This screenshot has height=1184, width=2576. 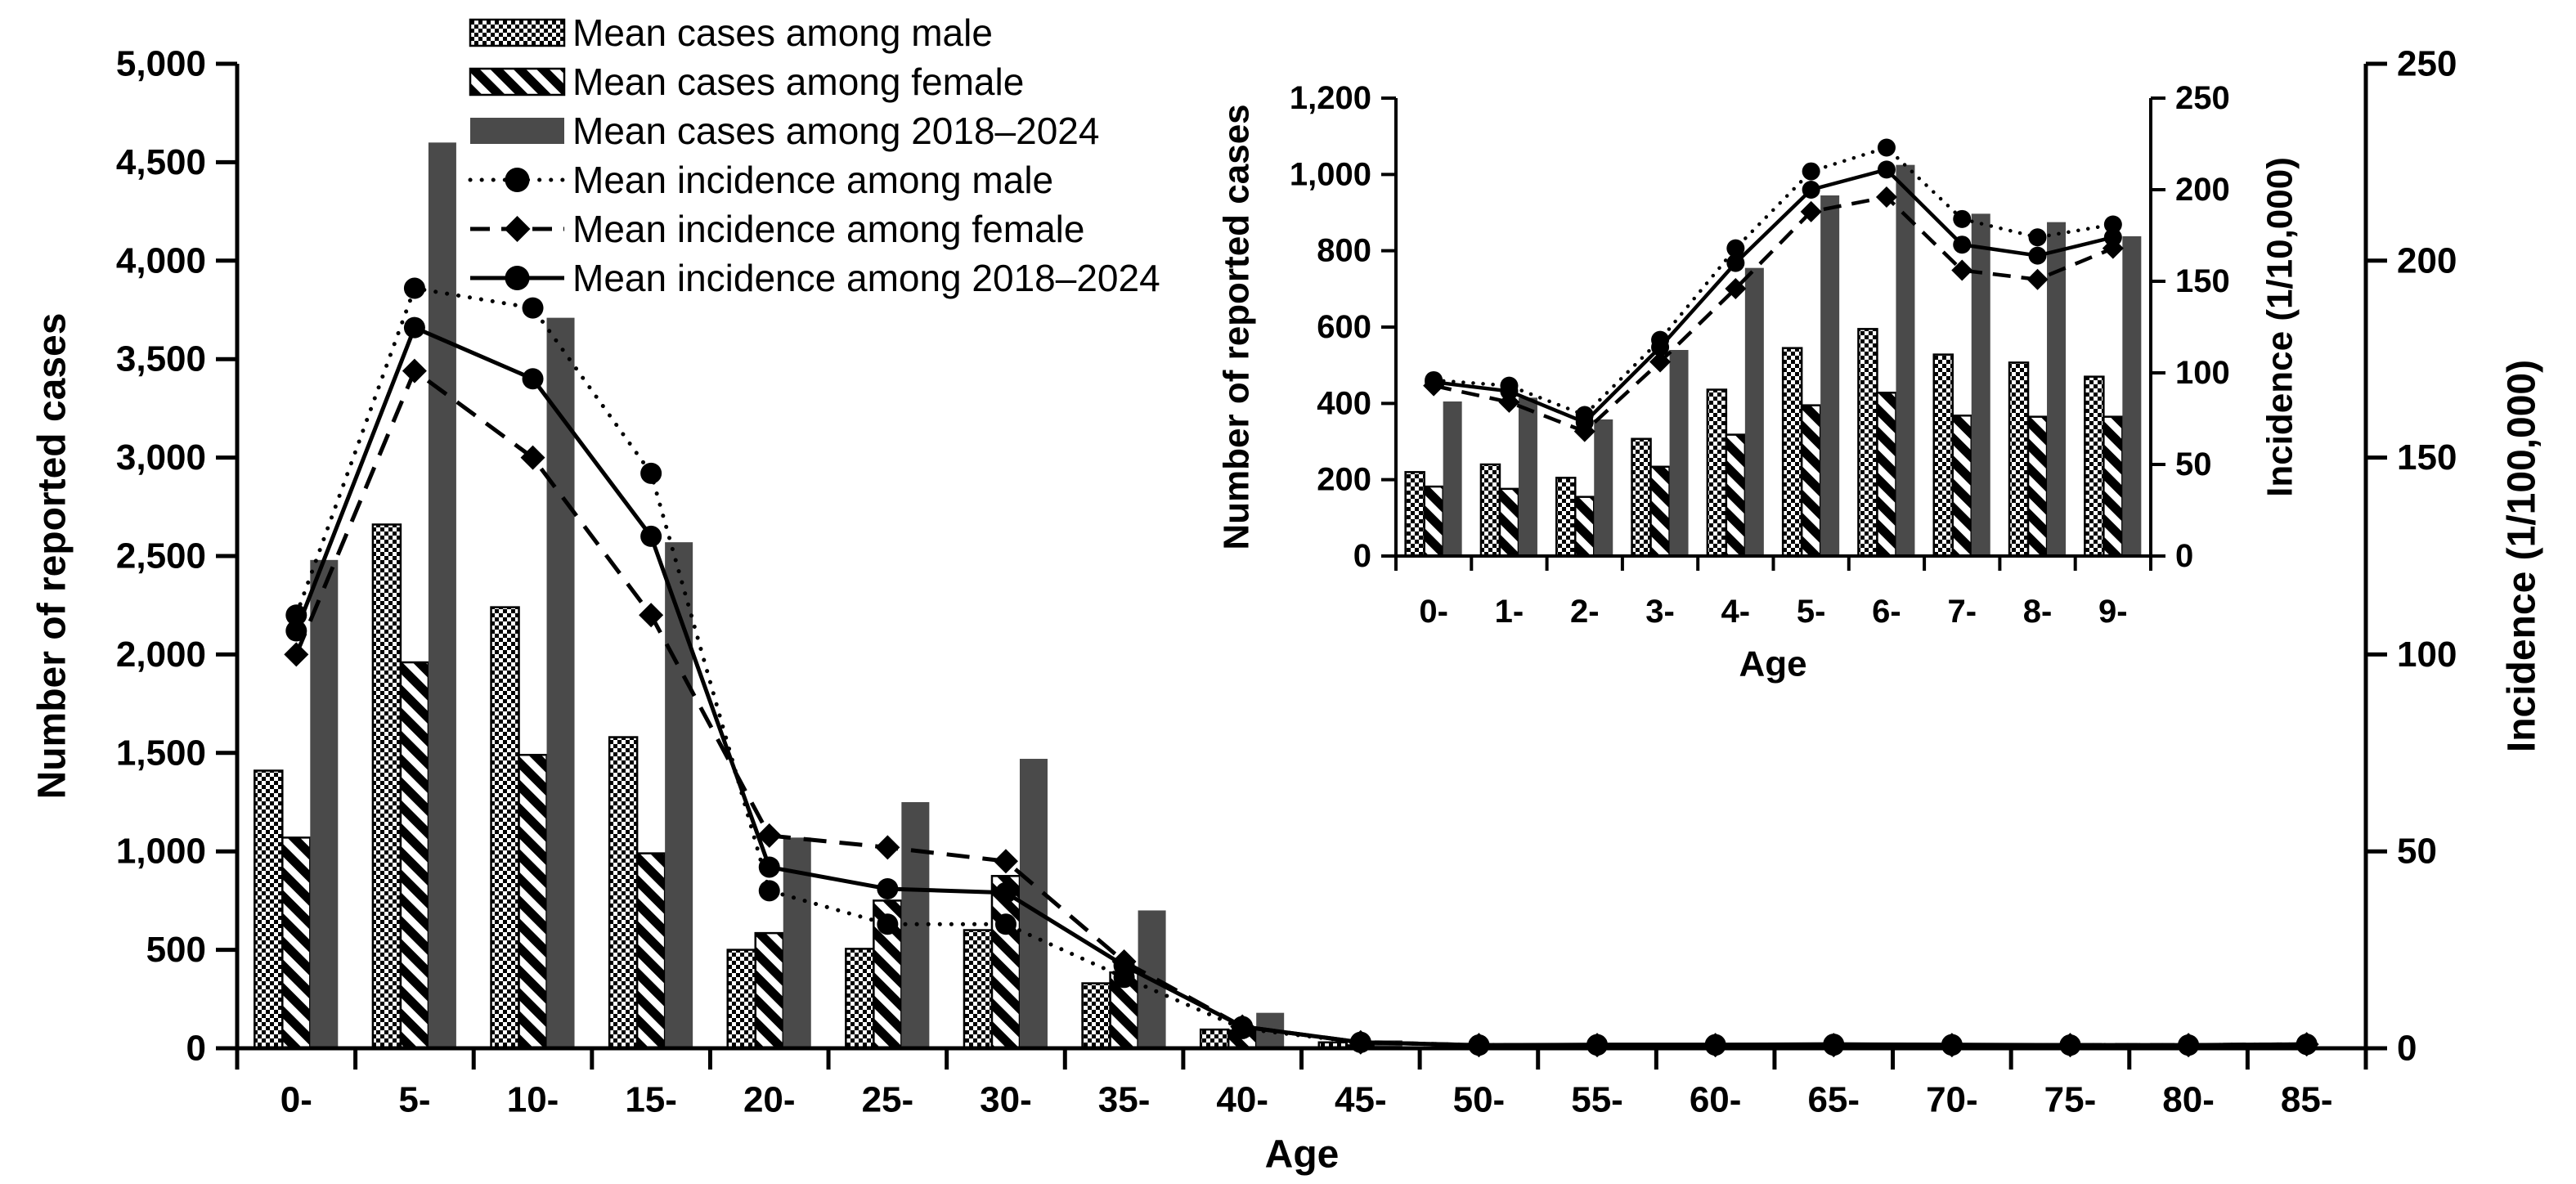 I want to click on inset-marker-female-5-, so click(x=1811, y=211).